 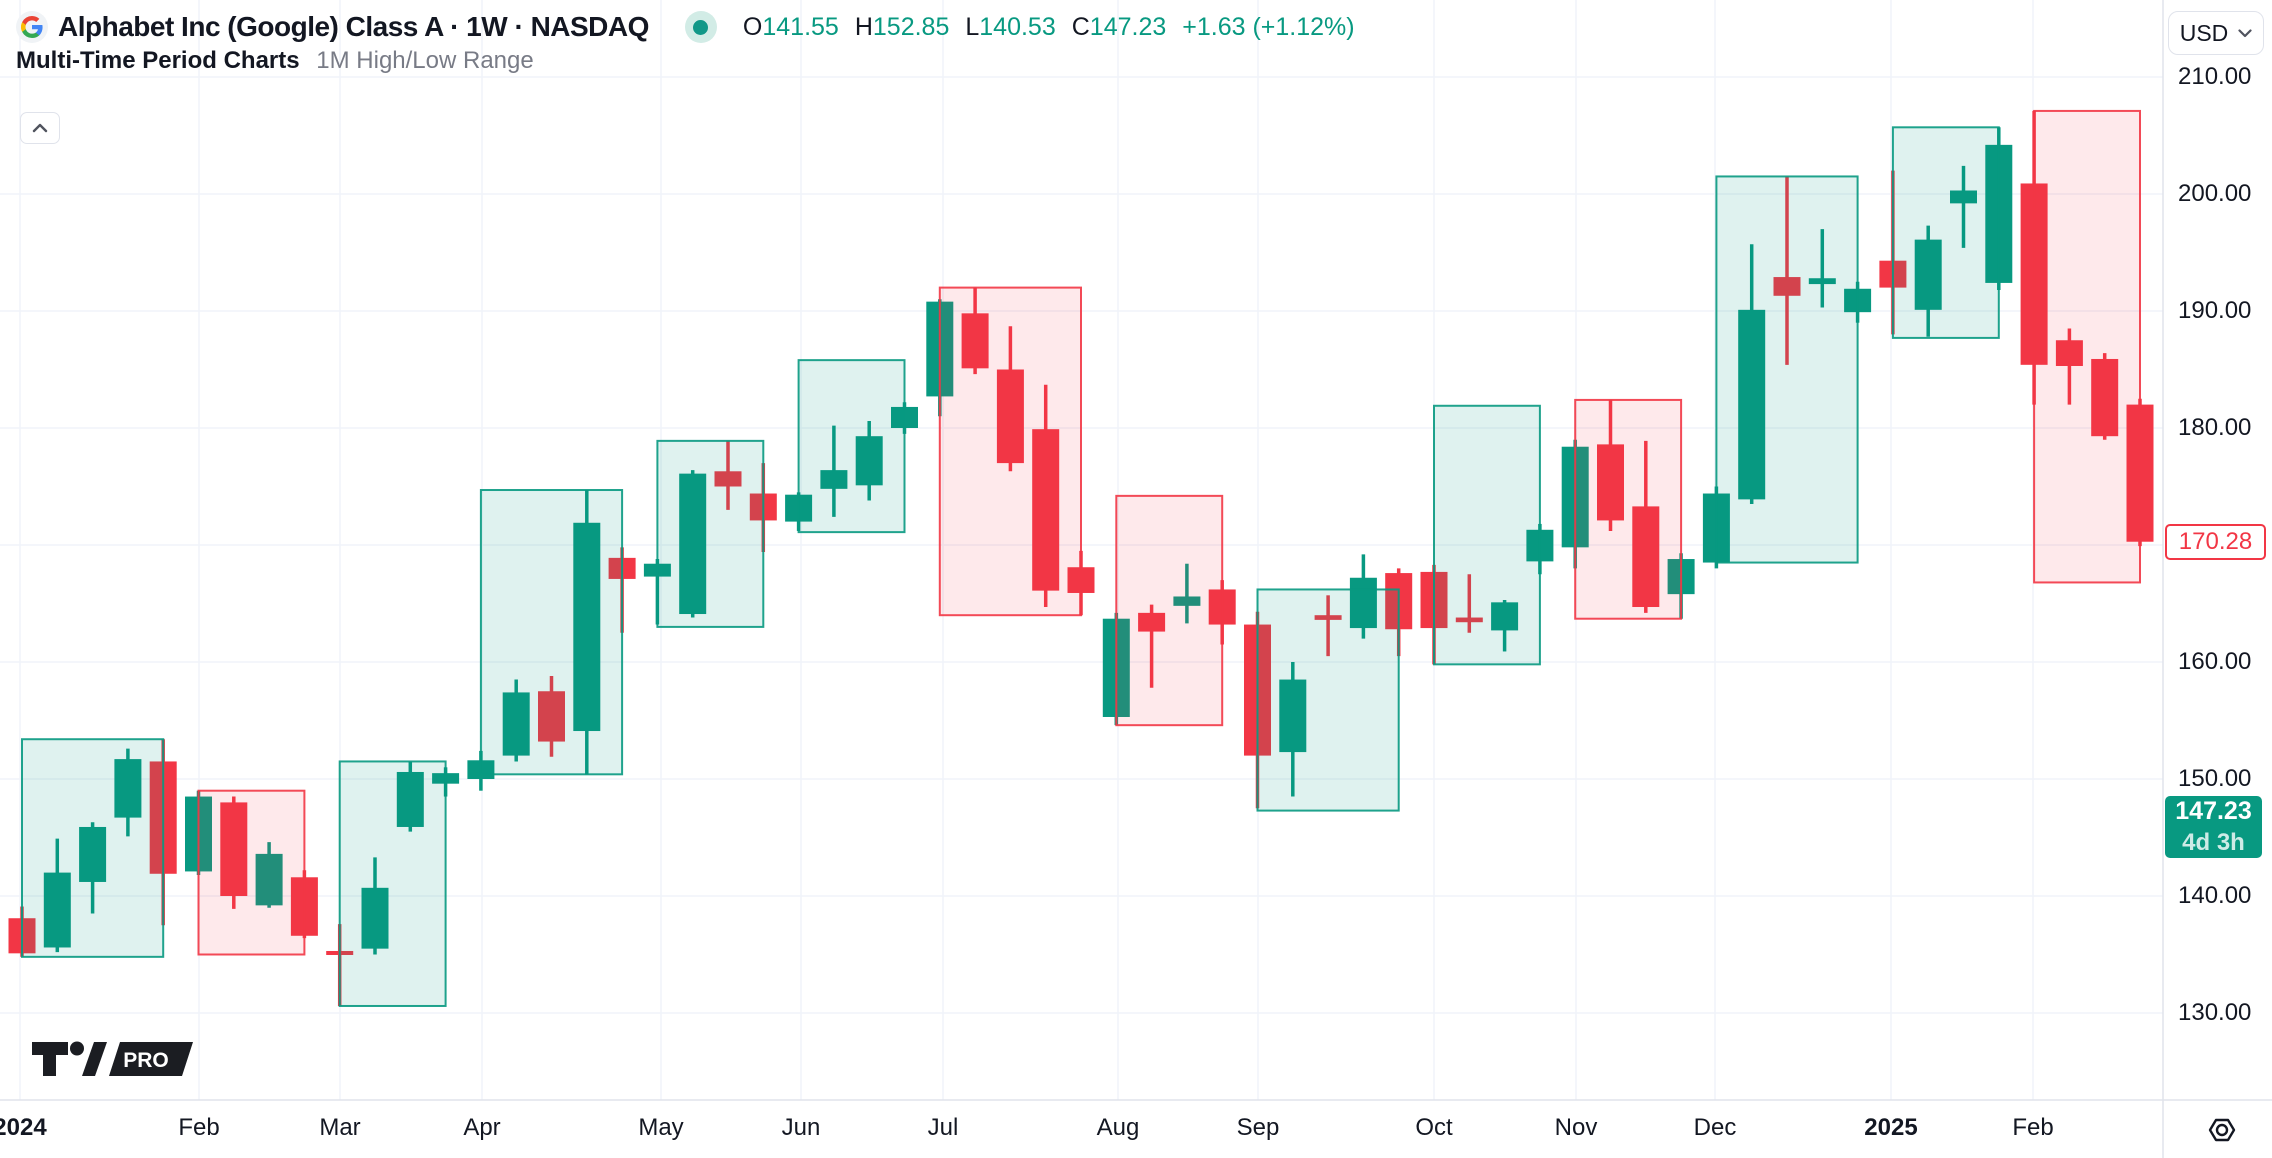 What do you see at coordinates (700, 27) in the screenshot?
I see `indicator-status-icon` at bounding box center [700, 27].